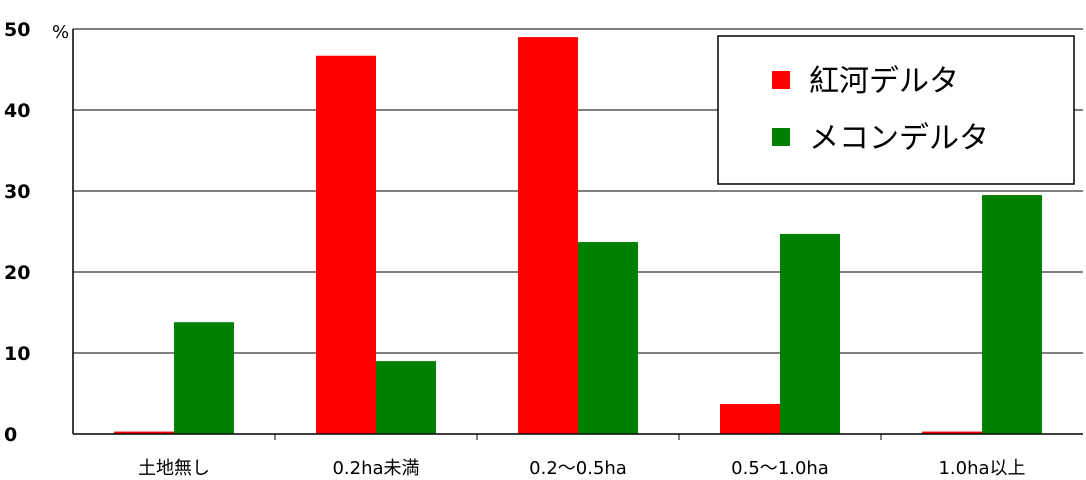 This screenshot has height=480, width=1086. Describe the element at coordinates (17, 192) in the screenshot. I see `y-tick-label: 30` at that location.